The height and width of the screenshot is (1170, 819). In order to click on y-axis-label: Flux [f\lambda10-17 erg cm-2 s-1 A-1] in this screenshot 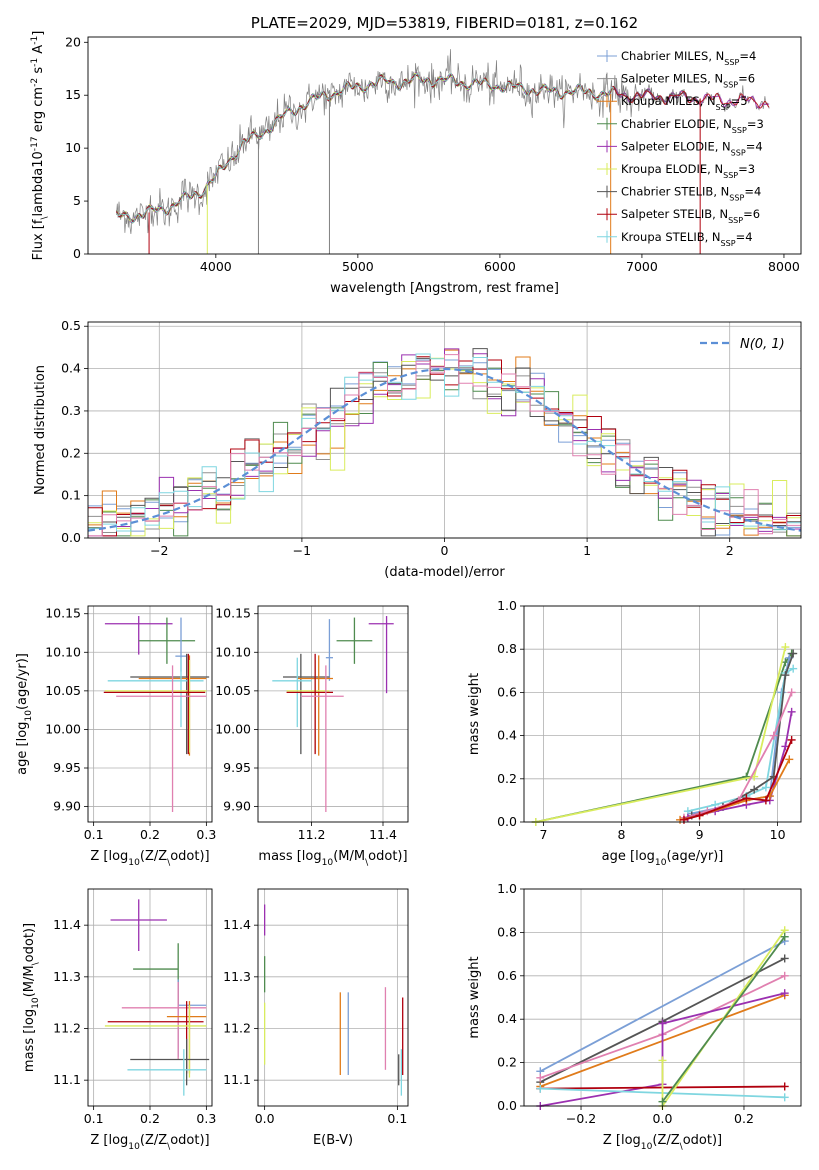, I will do `click(40, 146)`.